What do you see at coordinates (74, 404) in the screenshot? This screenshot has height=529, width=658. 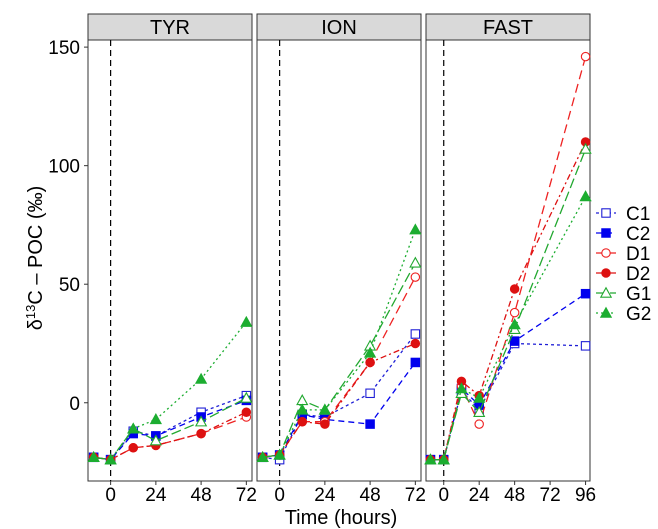 I see `y-tick-label: 0` at bounding box center [74, 404].